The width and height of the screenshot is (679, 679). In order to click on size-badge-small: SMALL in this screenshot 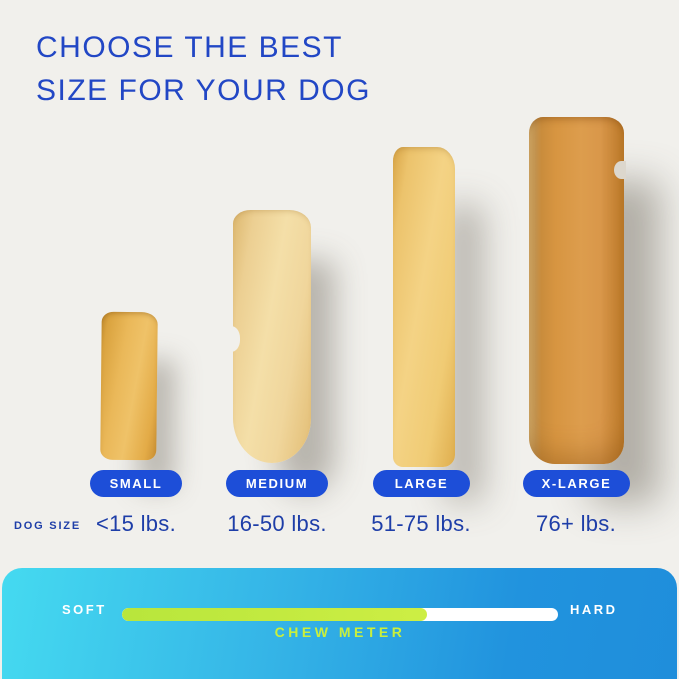, I will do `click(136, 483)`.